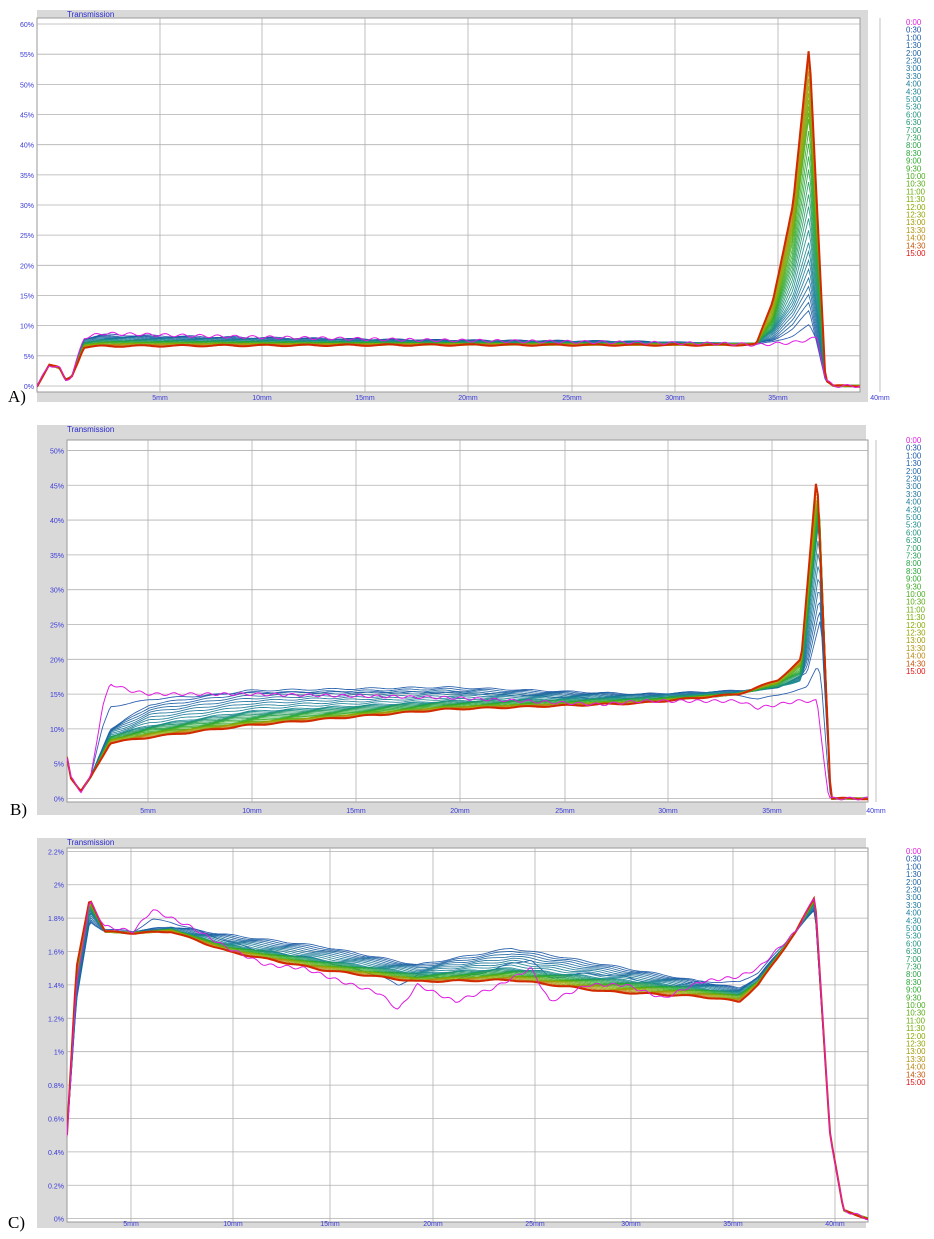 This screenshot has height=1239, width=934. Describe the element at coordinates (16, 1222) in the screenshot. I see `panel-label: C)` at that location.